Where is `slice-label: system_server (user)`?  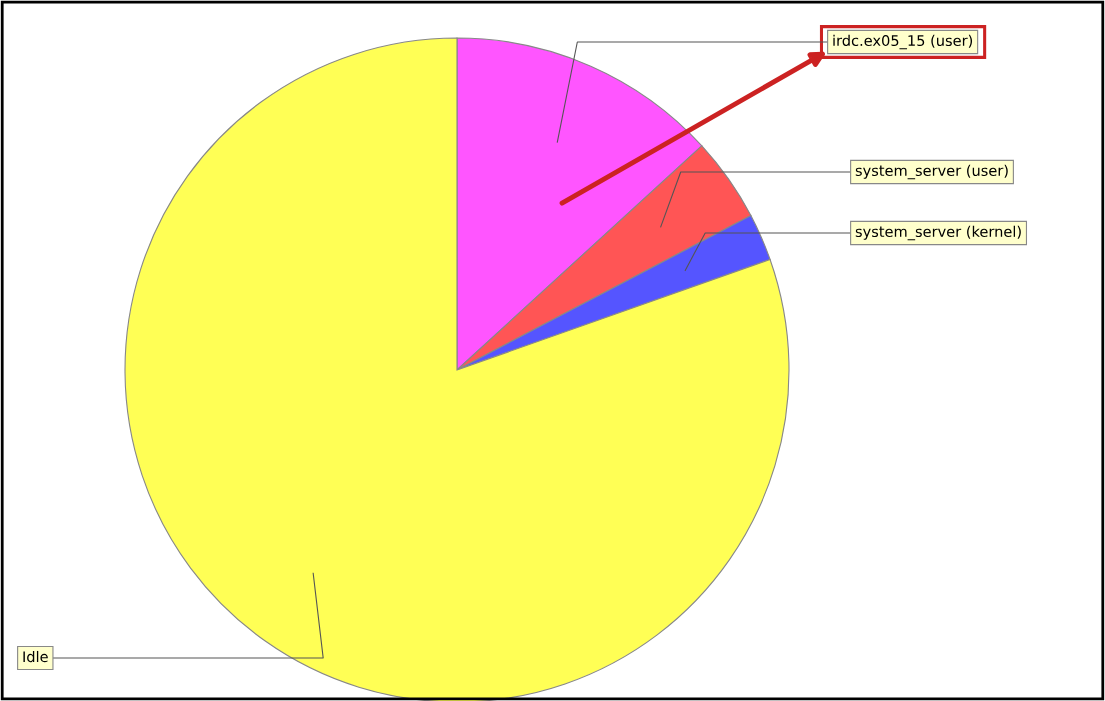
slice-label: system_server (user) is located at coordinates (931, 172).